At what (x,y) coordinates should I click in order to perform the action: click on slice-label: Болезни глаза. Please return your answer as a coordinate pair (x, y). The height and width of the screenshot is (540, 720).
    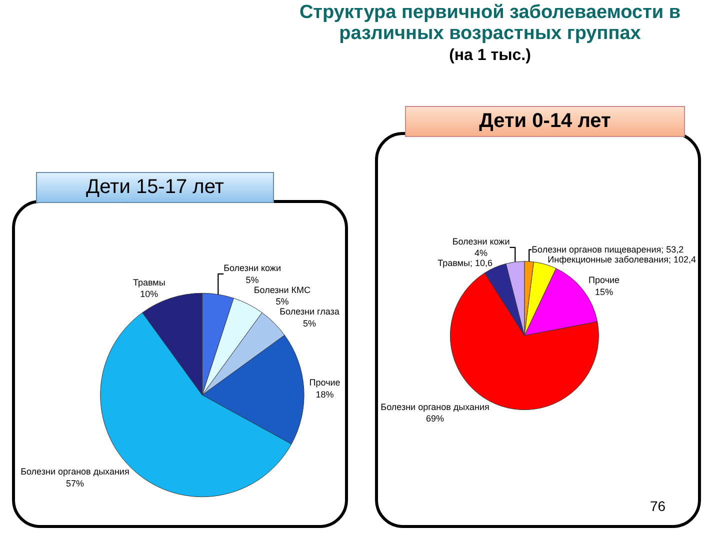
    Looking at the image, I should click on (310, 311).